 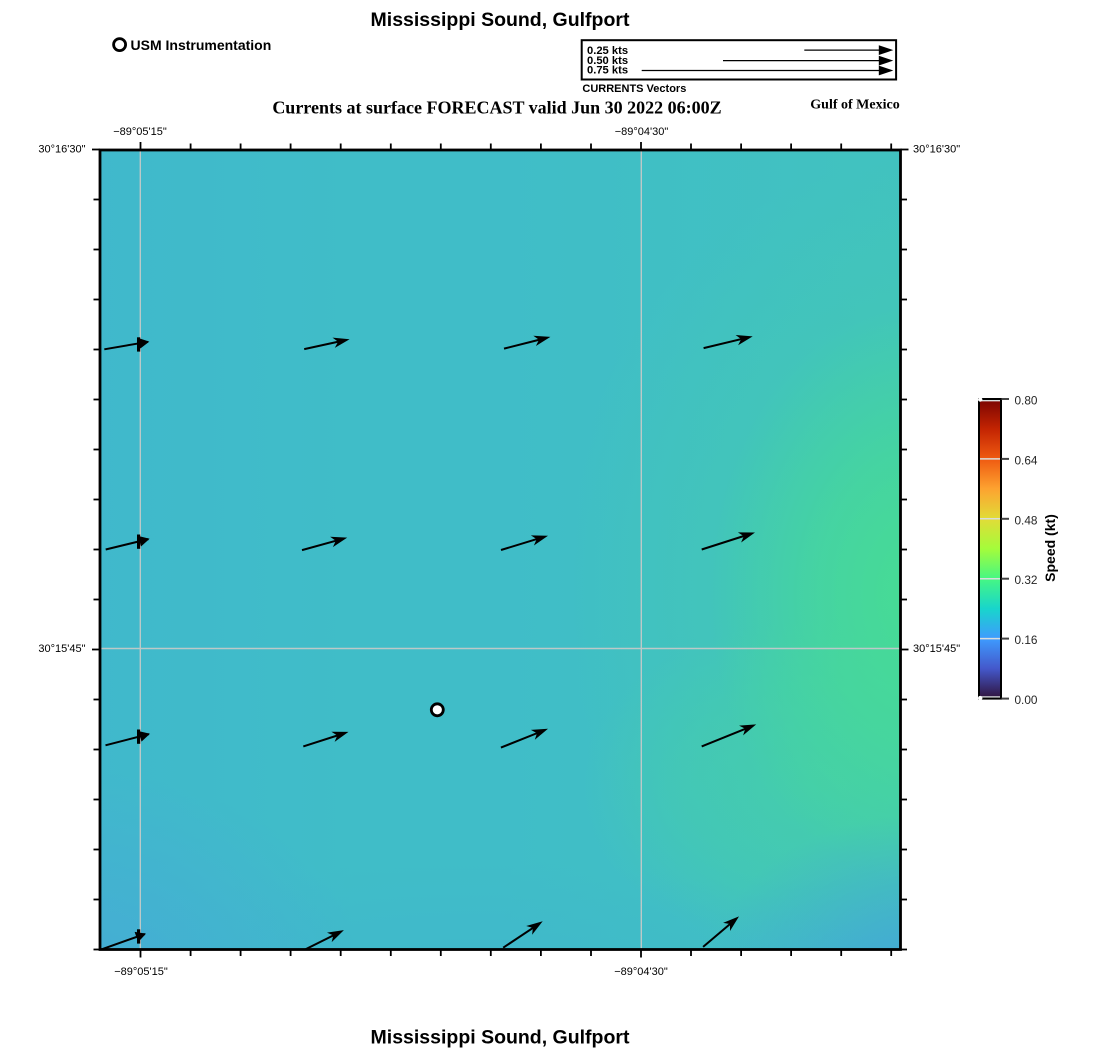 What do you see at coordinates (1026, 520) in the screenshot?
I see `svg-text: 0.48` at bounding box center [1026, 520].